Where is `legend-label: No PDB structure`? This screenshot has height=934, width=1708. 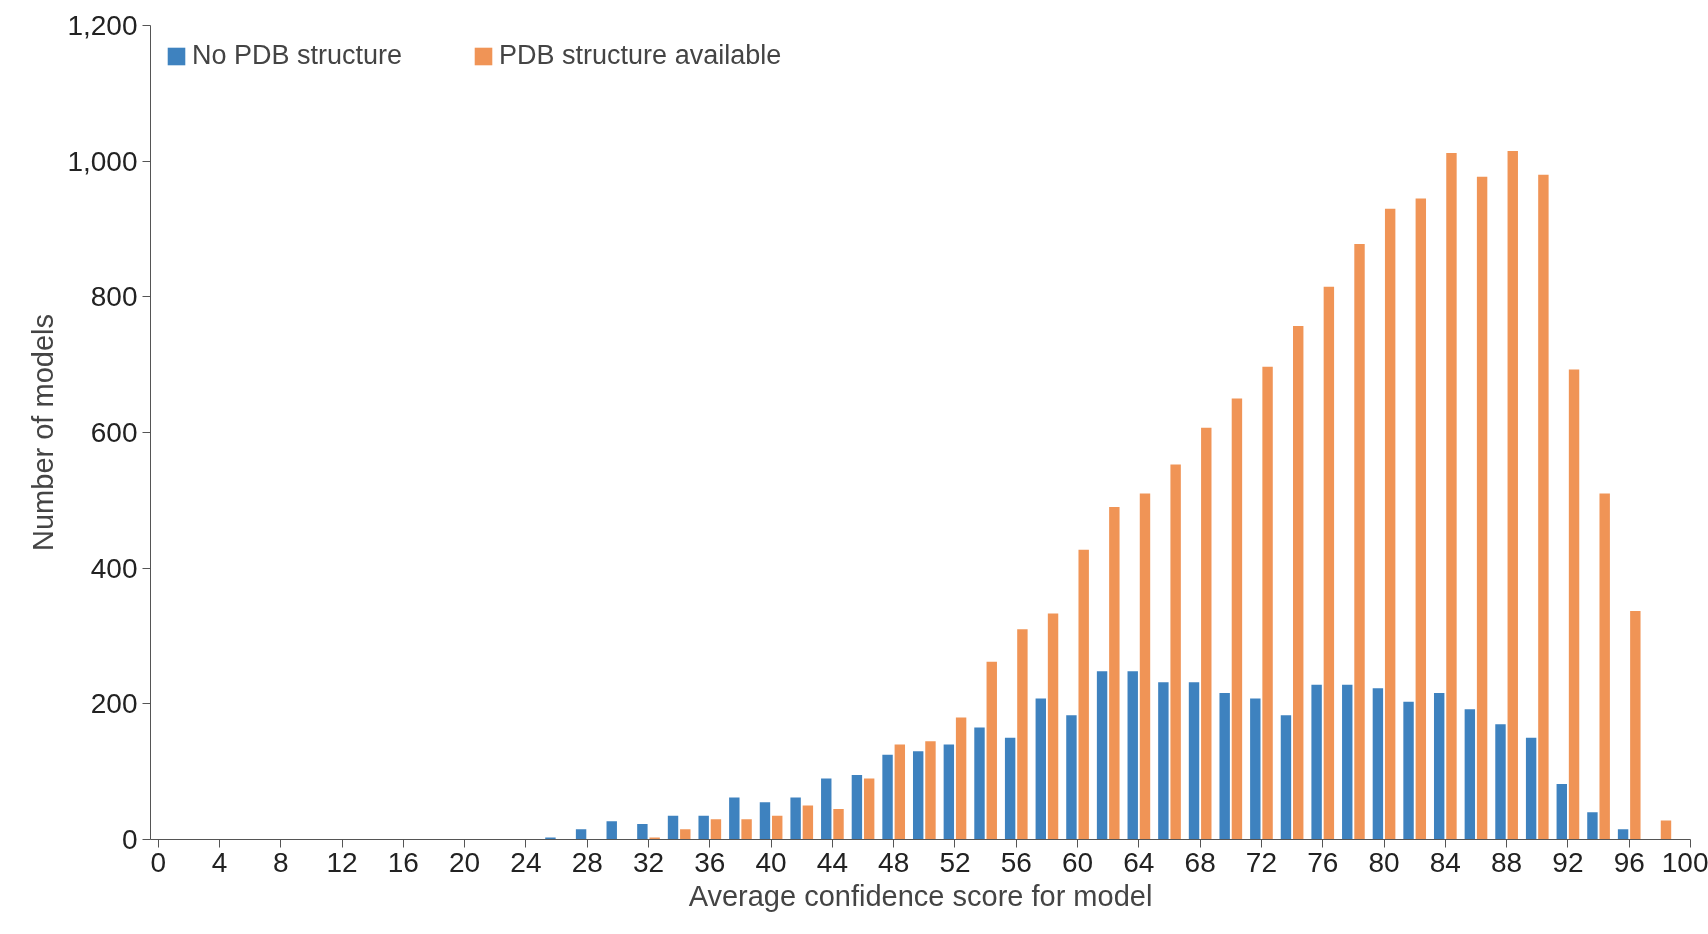
legend-label: No PDB structure is located at coordinates (297, 55).